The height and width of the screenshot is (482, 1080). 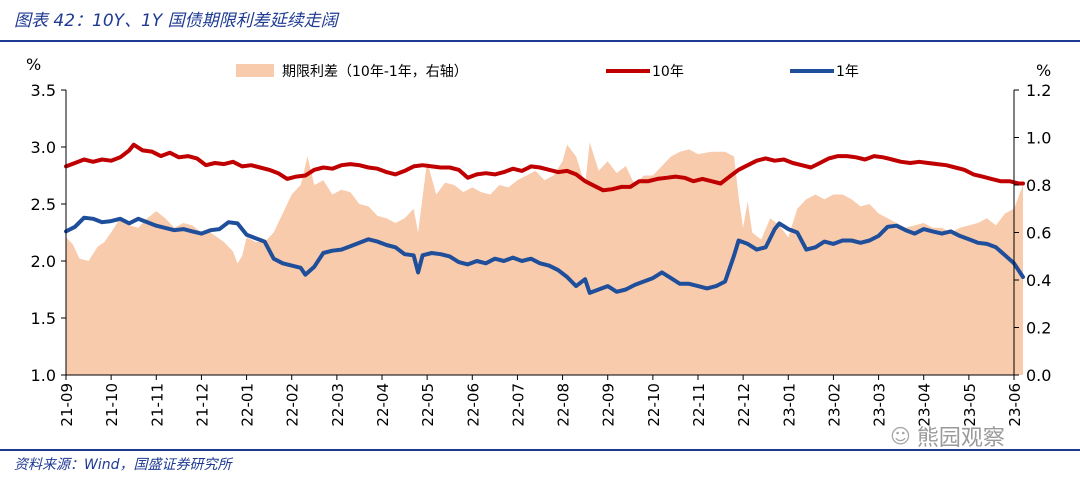 What do you see at coordinates (43, 90) in the screenshot?
I see `left-tick-label: 3.5` at bounding box center [43, 90].